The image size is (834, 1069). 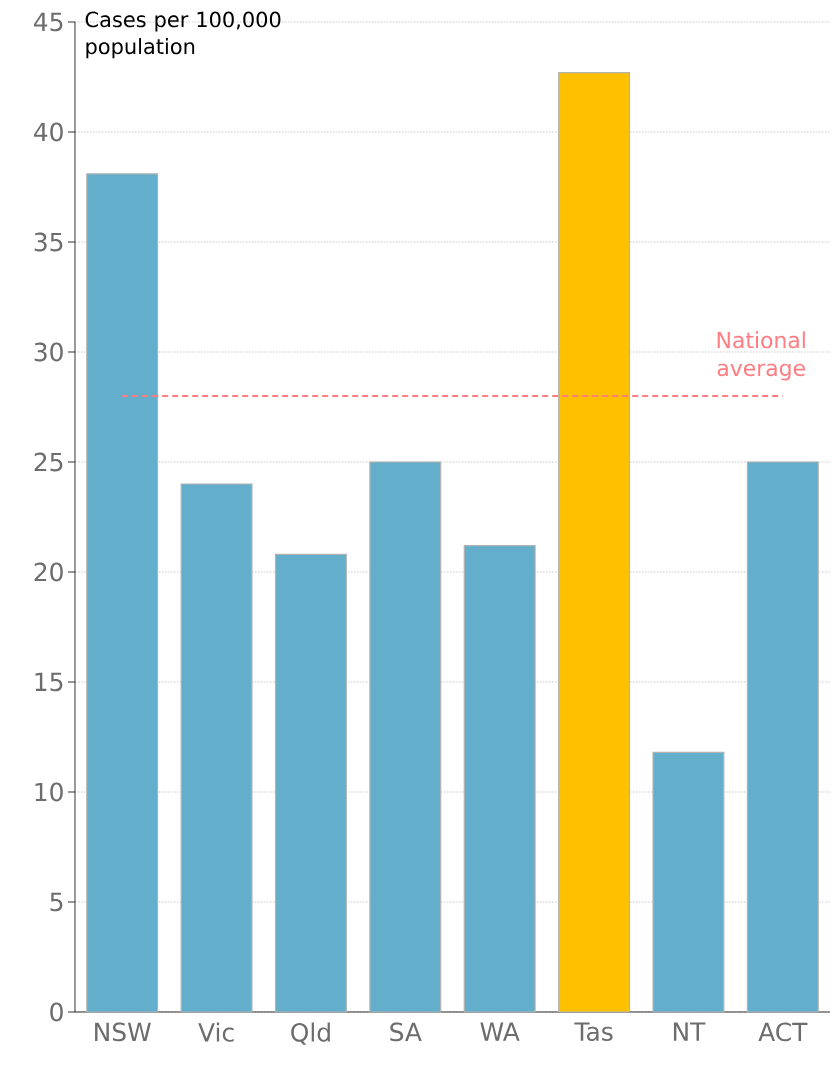 What do you see at coordinates (48, 132) in the screenshot?
I see `y-tick-label: 40` at bounding box center [48, 132].